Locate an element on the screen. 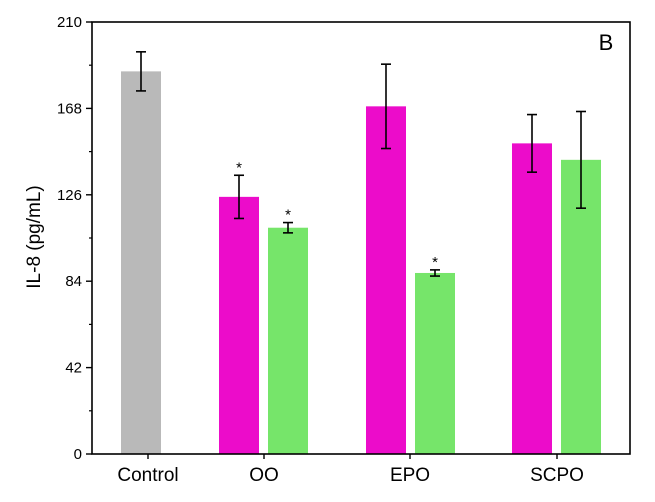  y-axis-title: IL-8 (pg/mL) is located at coordinates (34, 236).